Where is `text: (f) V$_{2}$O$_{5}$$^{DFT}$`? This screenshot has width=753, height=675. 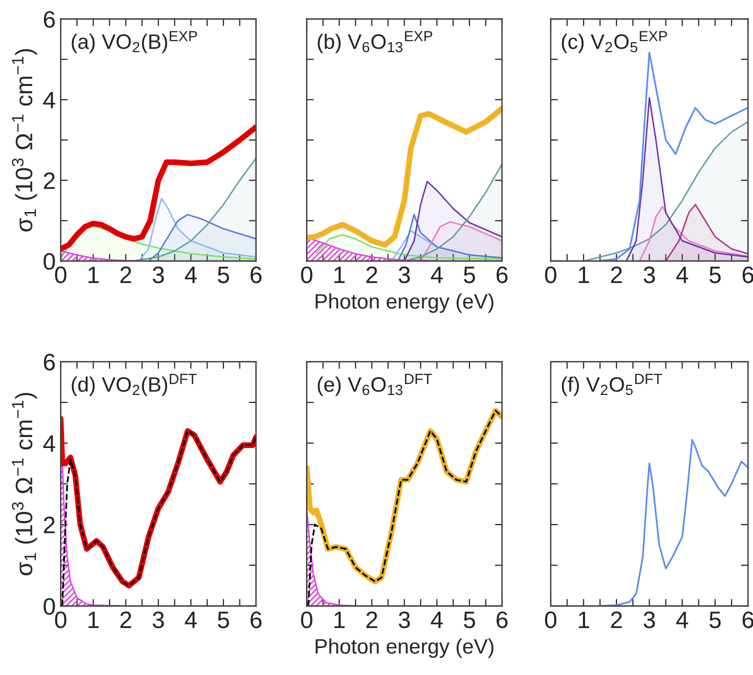 text: (f) V$_{2}$O$_{5}$$^{DFT}$ is located at coordinates (612, 385).